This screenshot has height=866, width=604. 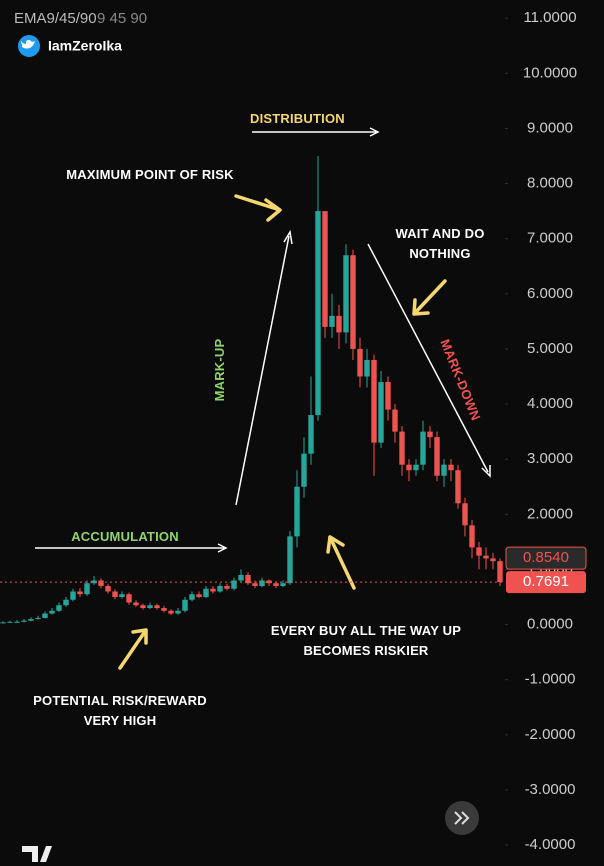 I want to click on annotation: MARK-UP, so click(x=219, y=370).